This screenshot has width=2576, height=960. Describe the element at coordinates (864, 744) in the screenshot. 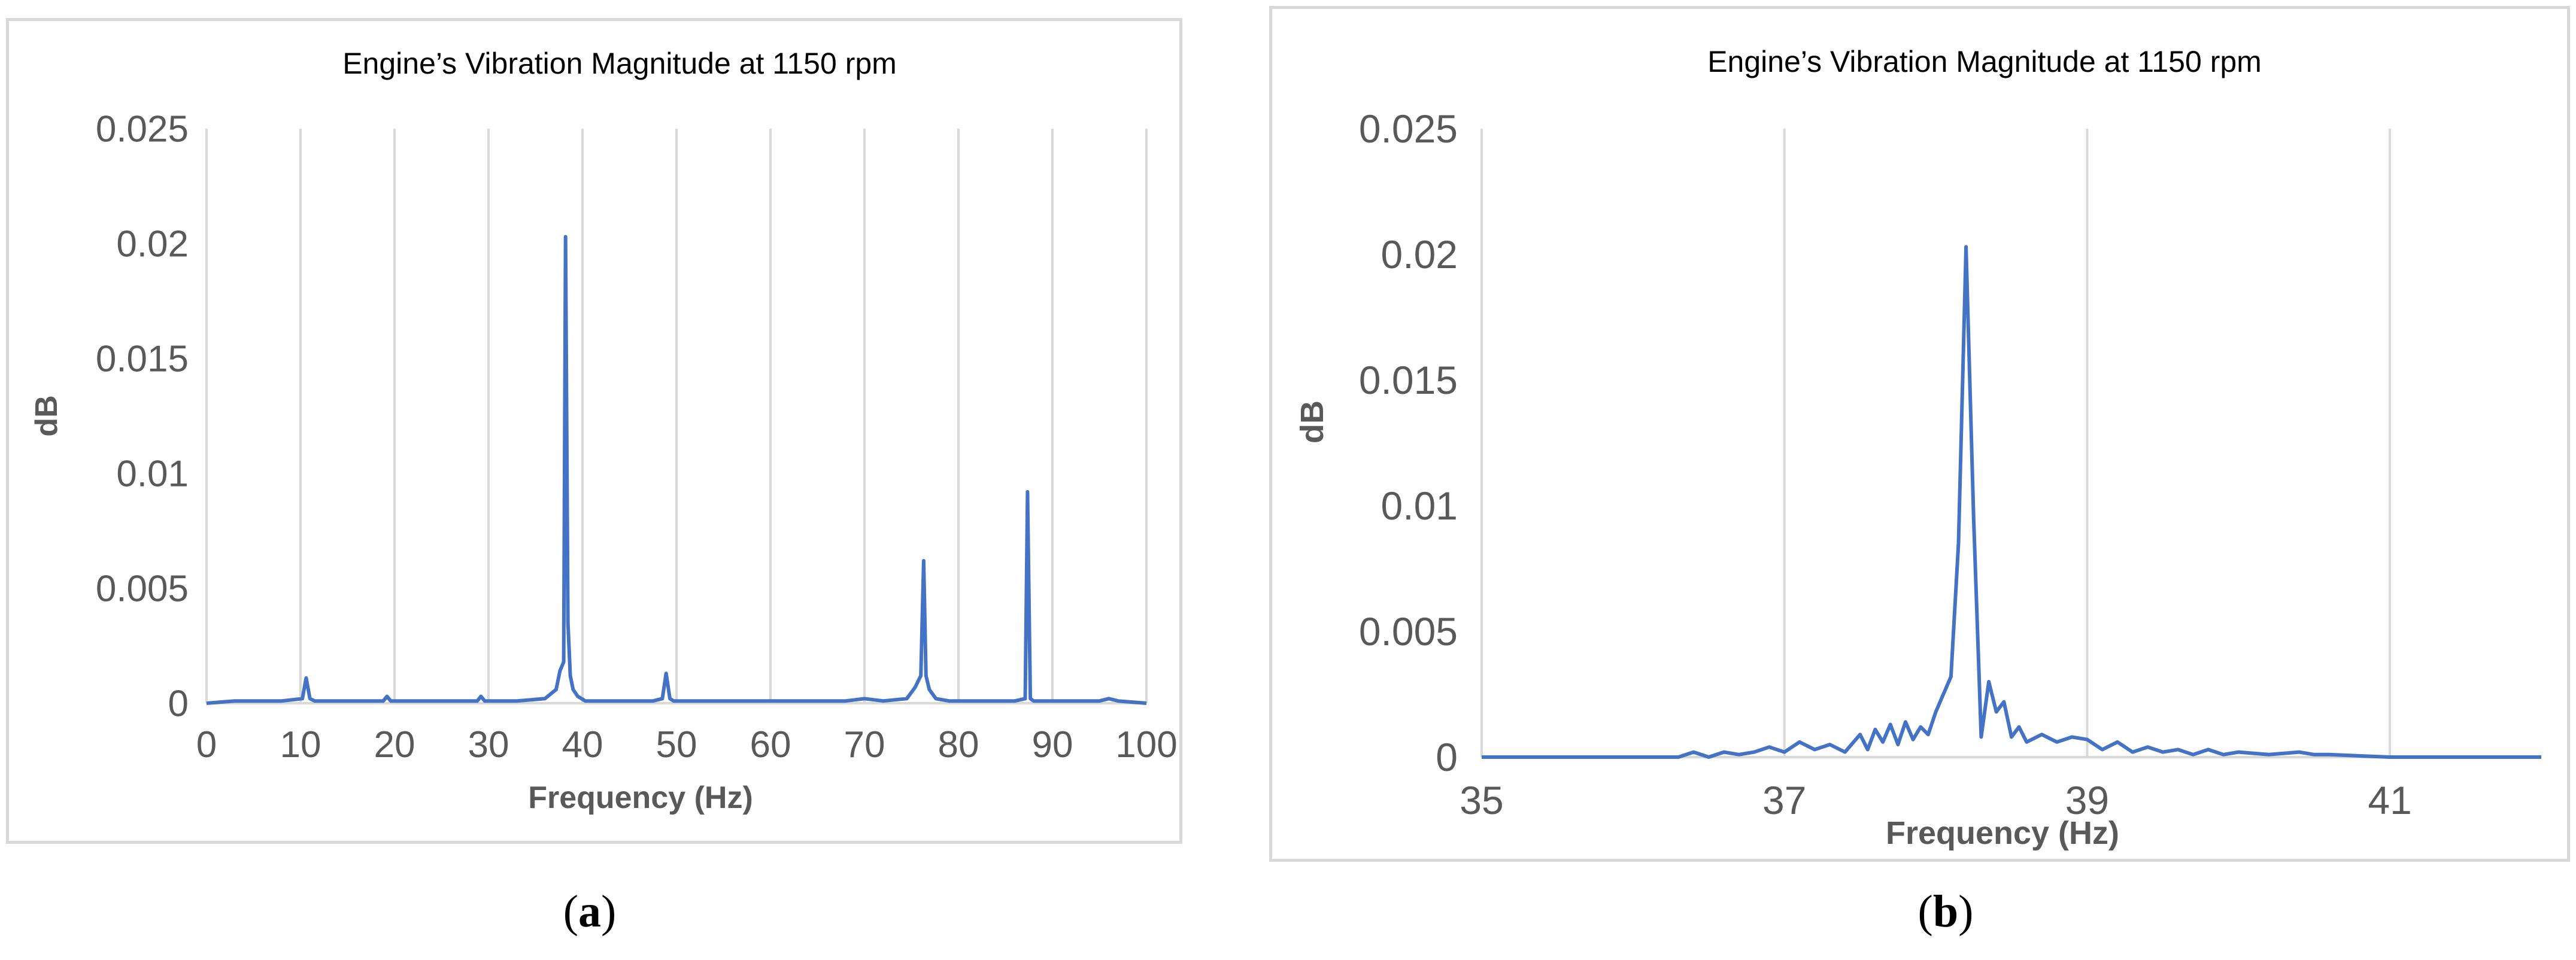

I see `x-tick-label: 70` at that location.